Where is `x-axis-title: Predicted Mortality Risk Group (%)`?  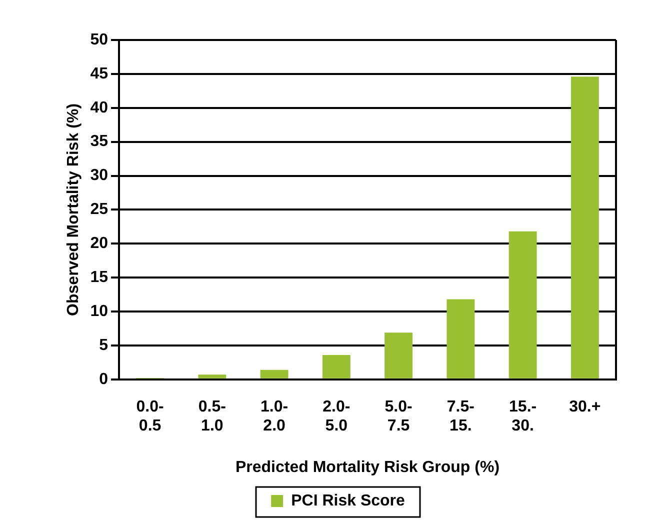
x-axis-title: Predicted Mortality Risk Group (%) is located at coordinates (367, 467).